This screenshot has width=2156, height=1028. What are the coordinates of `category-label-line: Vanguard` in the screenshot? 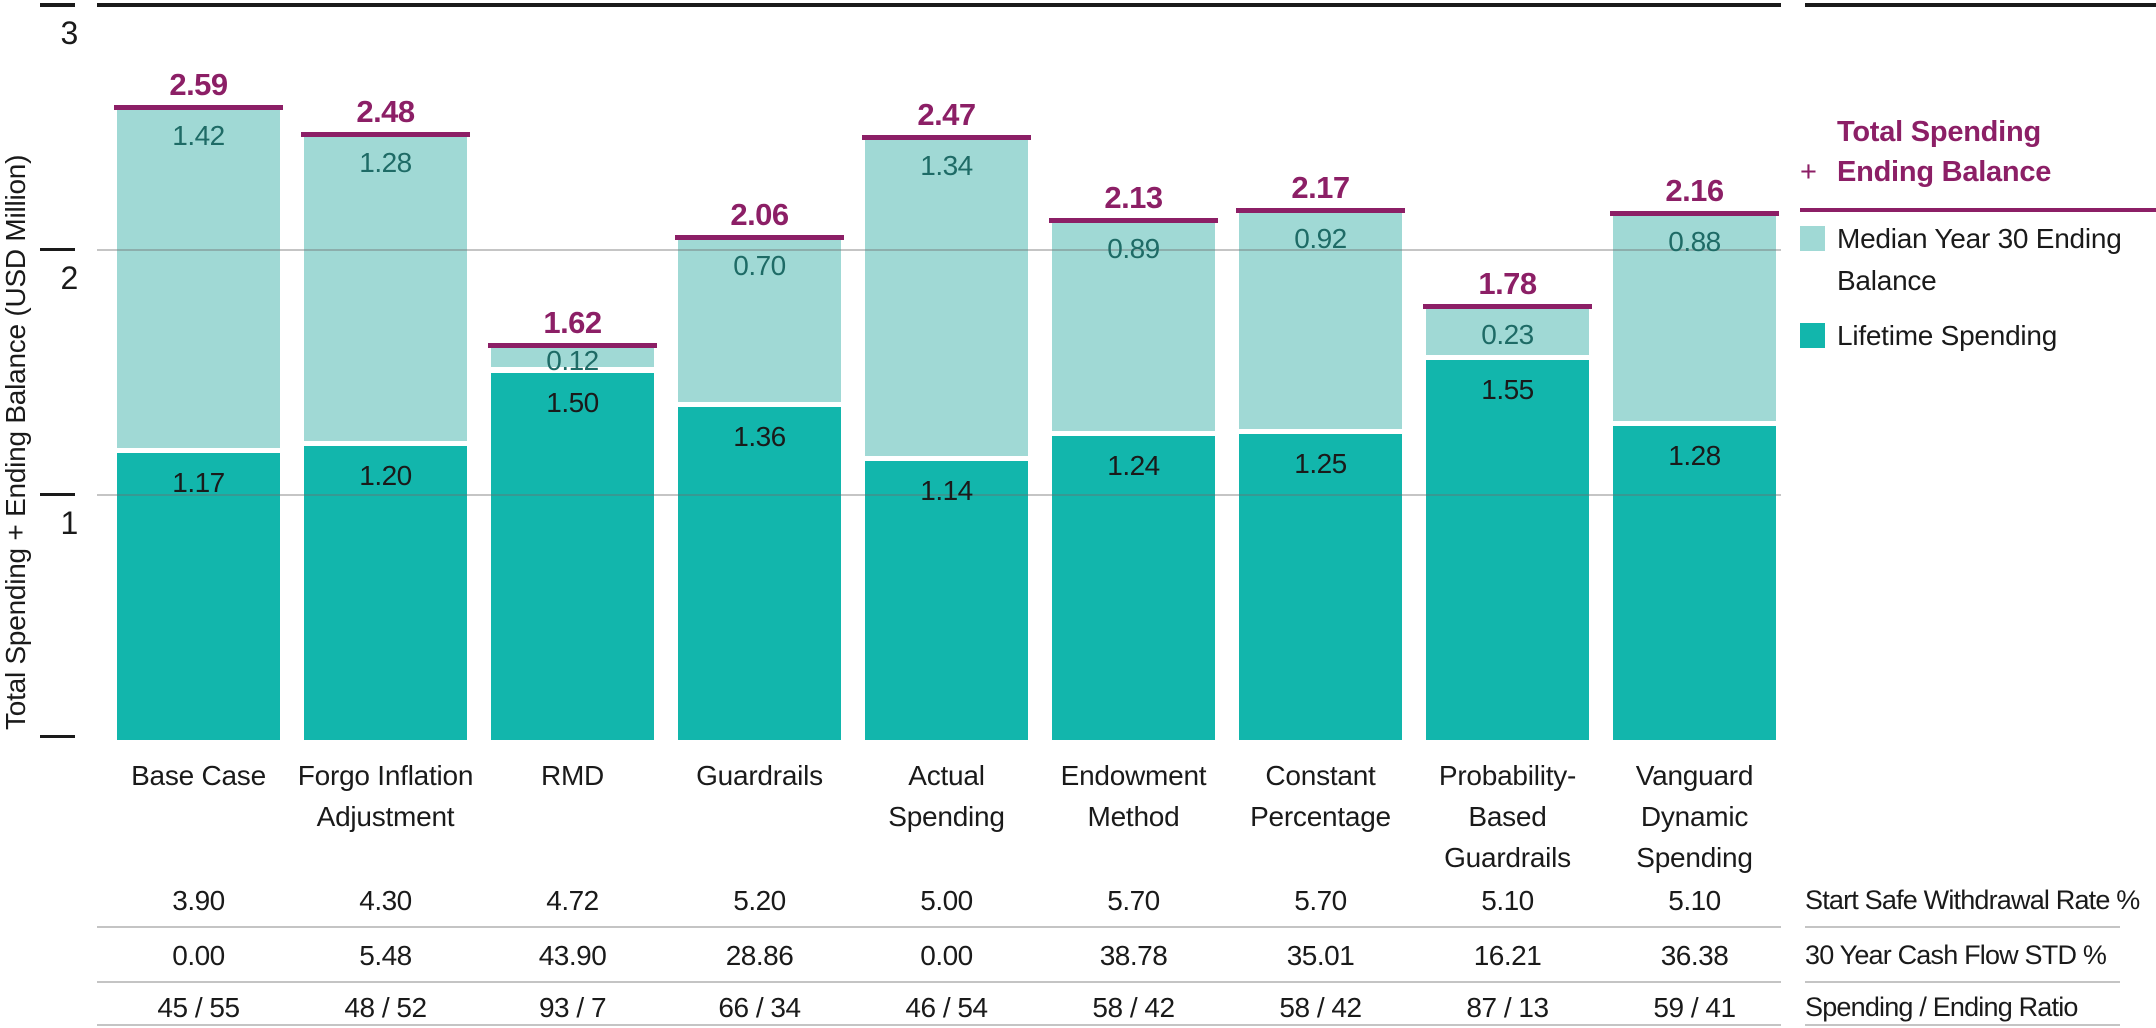 It's located at (1694, 775).